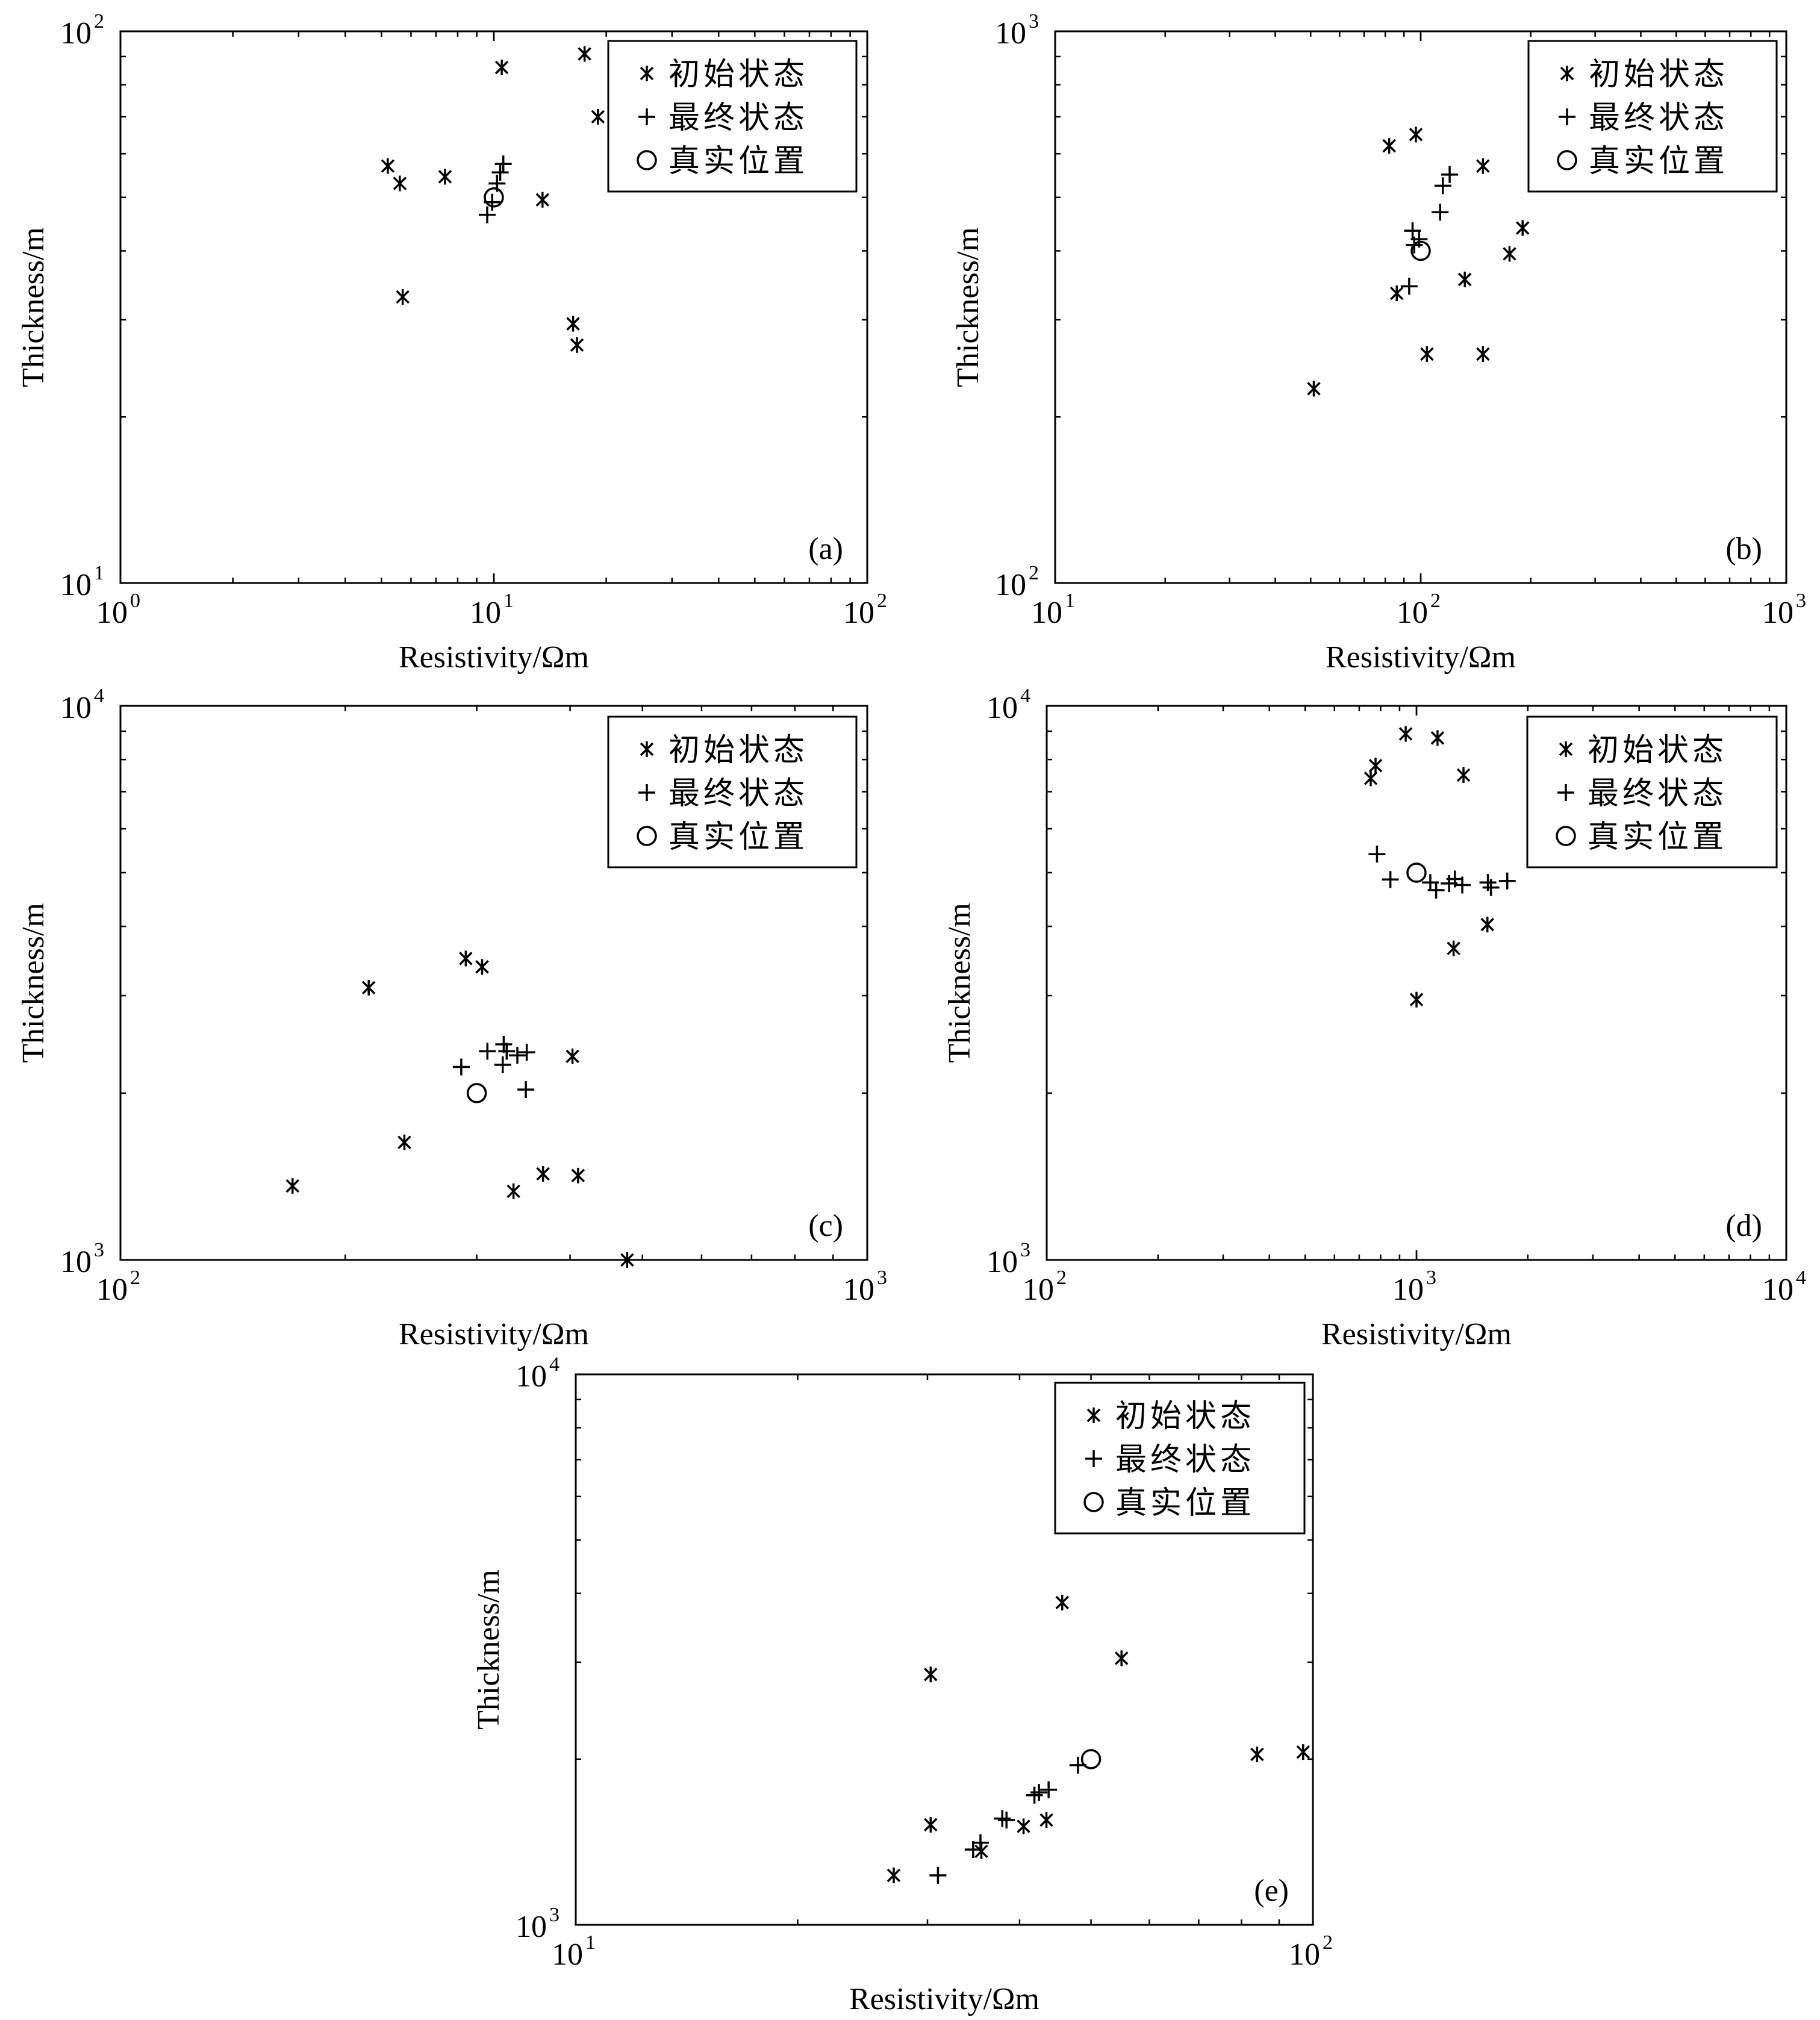 This screenshot has width=1820, height=2020. I want to click on legend-label-final: 最终状态, so click(1658, 794).